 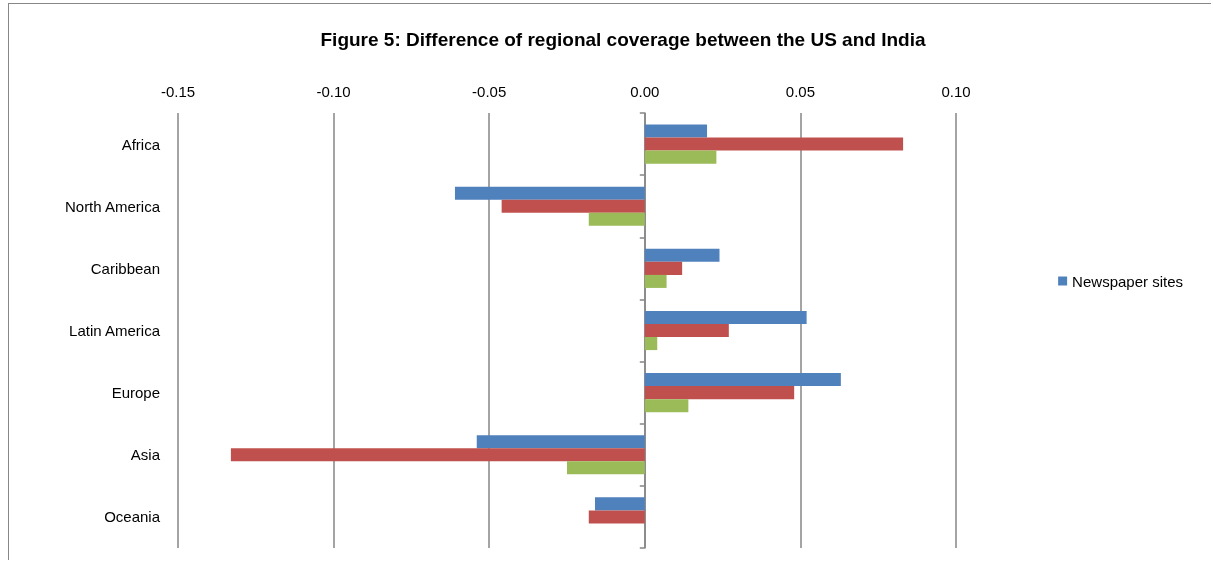 I want to click on x-tick-label: 0.10, so click(x=956, y=91).